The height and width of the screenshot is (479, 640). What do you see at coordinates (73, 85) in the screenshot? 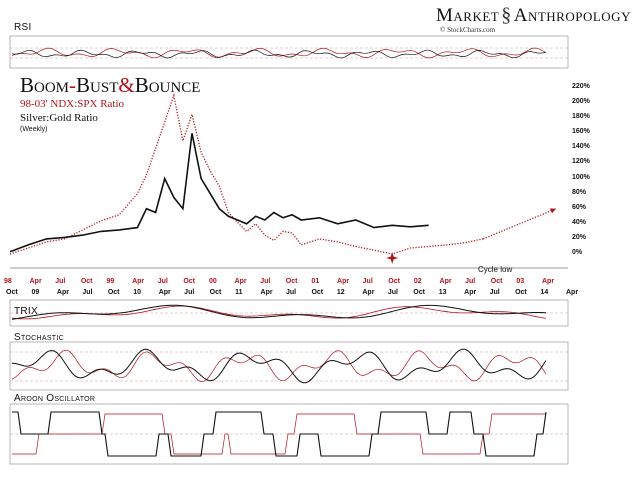
I see `title-part-1: -` at bounding box center [73, 85].